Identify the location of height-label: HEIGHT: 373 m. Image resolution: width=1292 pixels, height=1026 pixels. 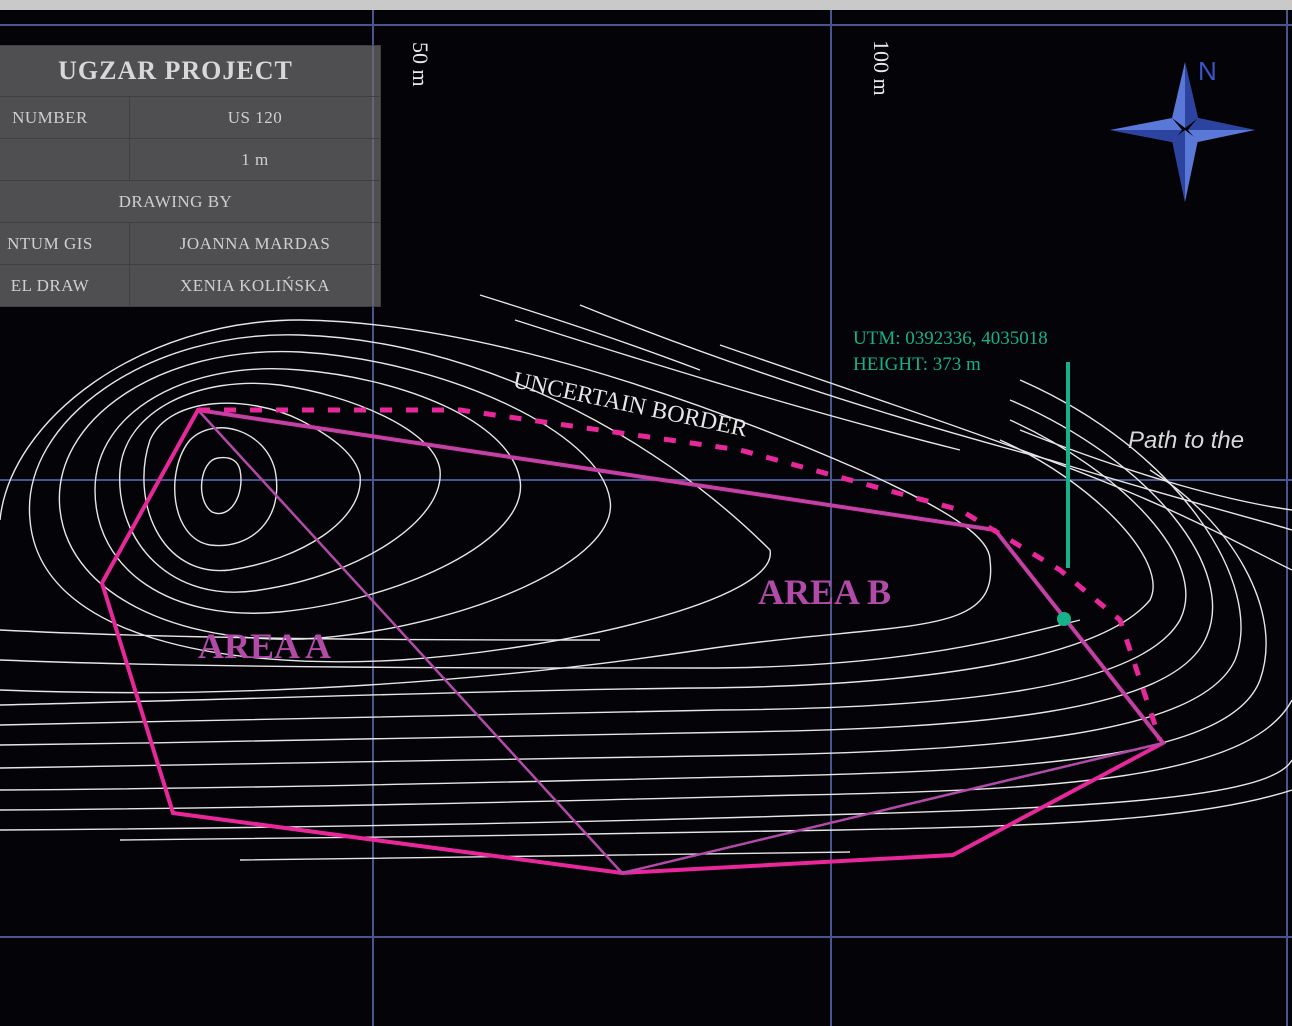
(917, 364).